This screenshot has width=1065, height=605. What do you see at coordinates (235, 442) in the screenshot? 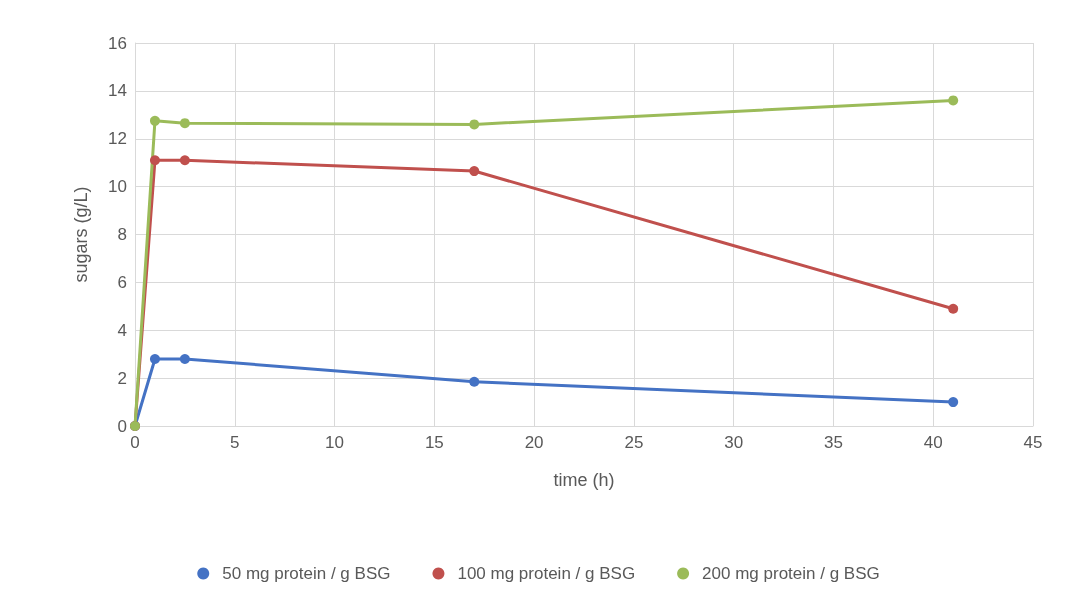
I see `x-tick-label: 5` at bounding box center [235, 442].